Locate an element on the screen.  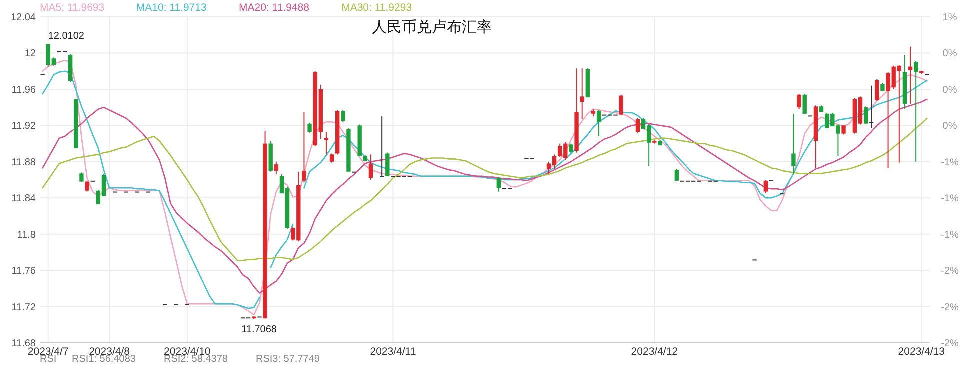
y-tick-label: 11.76 is located at coordinates (24, 272).